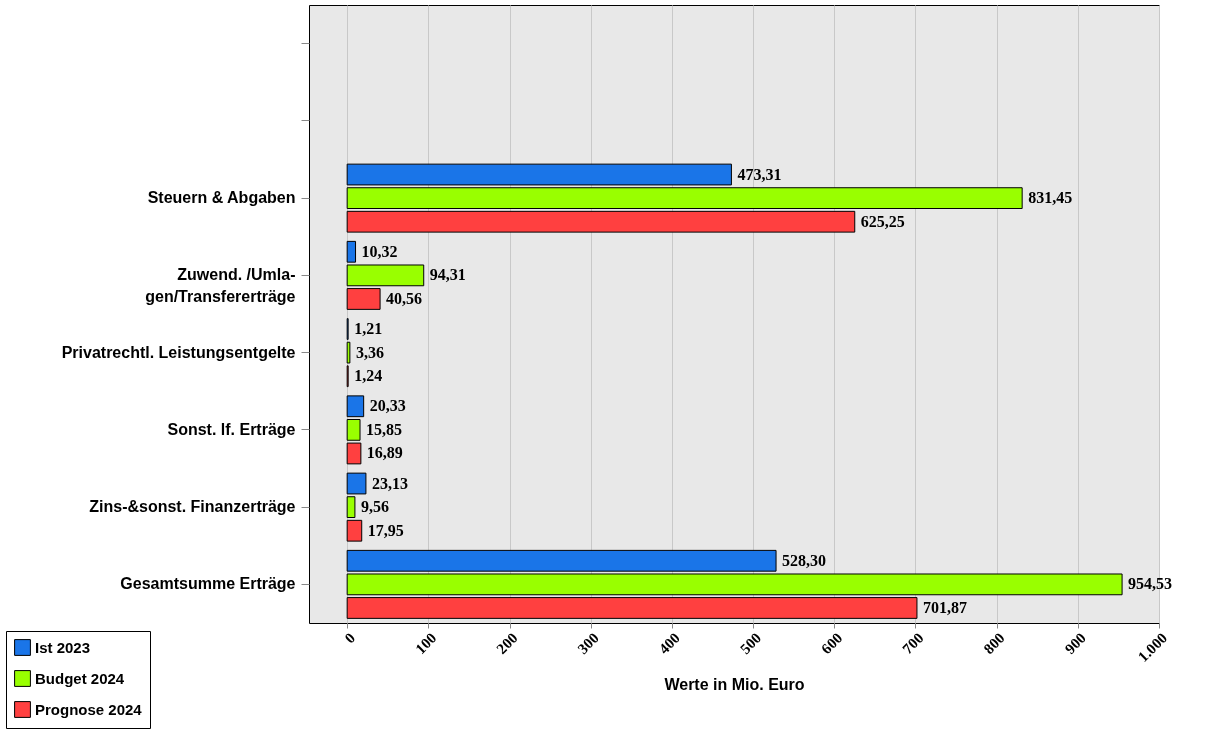 The height and width of the screenshot is (747, 1220). Describe the element at coordinates (384, 429) in the screenshot. I see `data-label: 15,85` at that location.